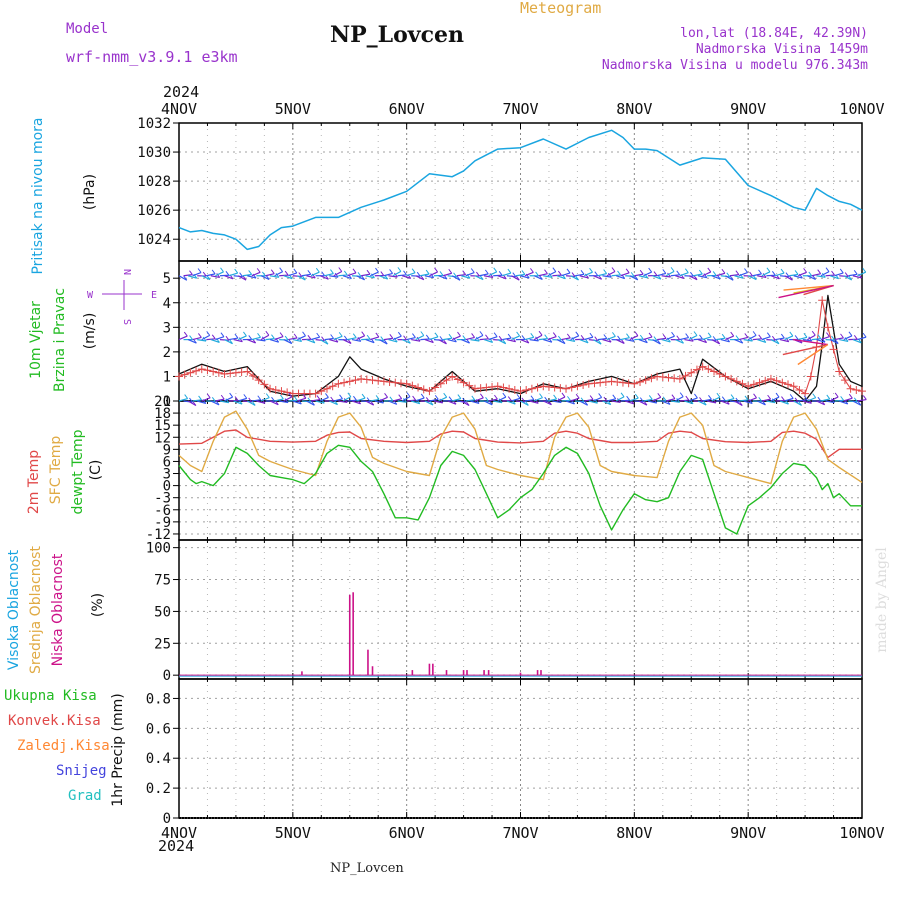 Image resolution: width=900 pixels, height=900 pixels. Describe the element at coordinates (96, 470) in the screenshot. I see `temp-unit-label: (C)` at that location.